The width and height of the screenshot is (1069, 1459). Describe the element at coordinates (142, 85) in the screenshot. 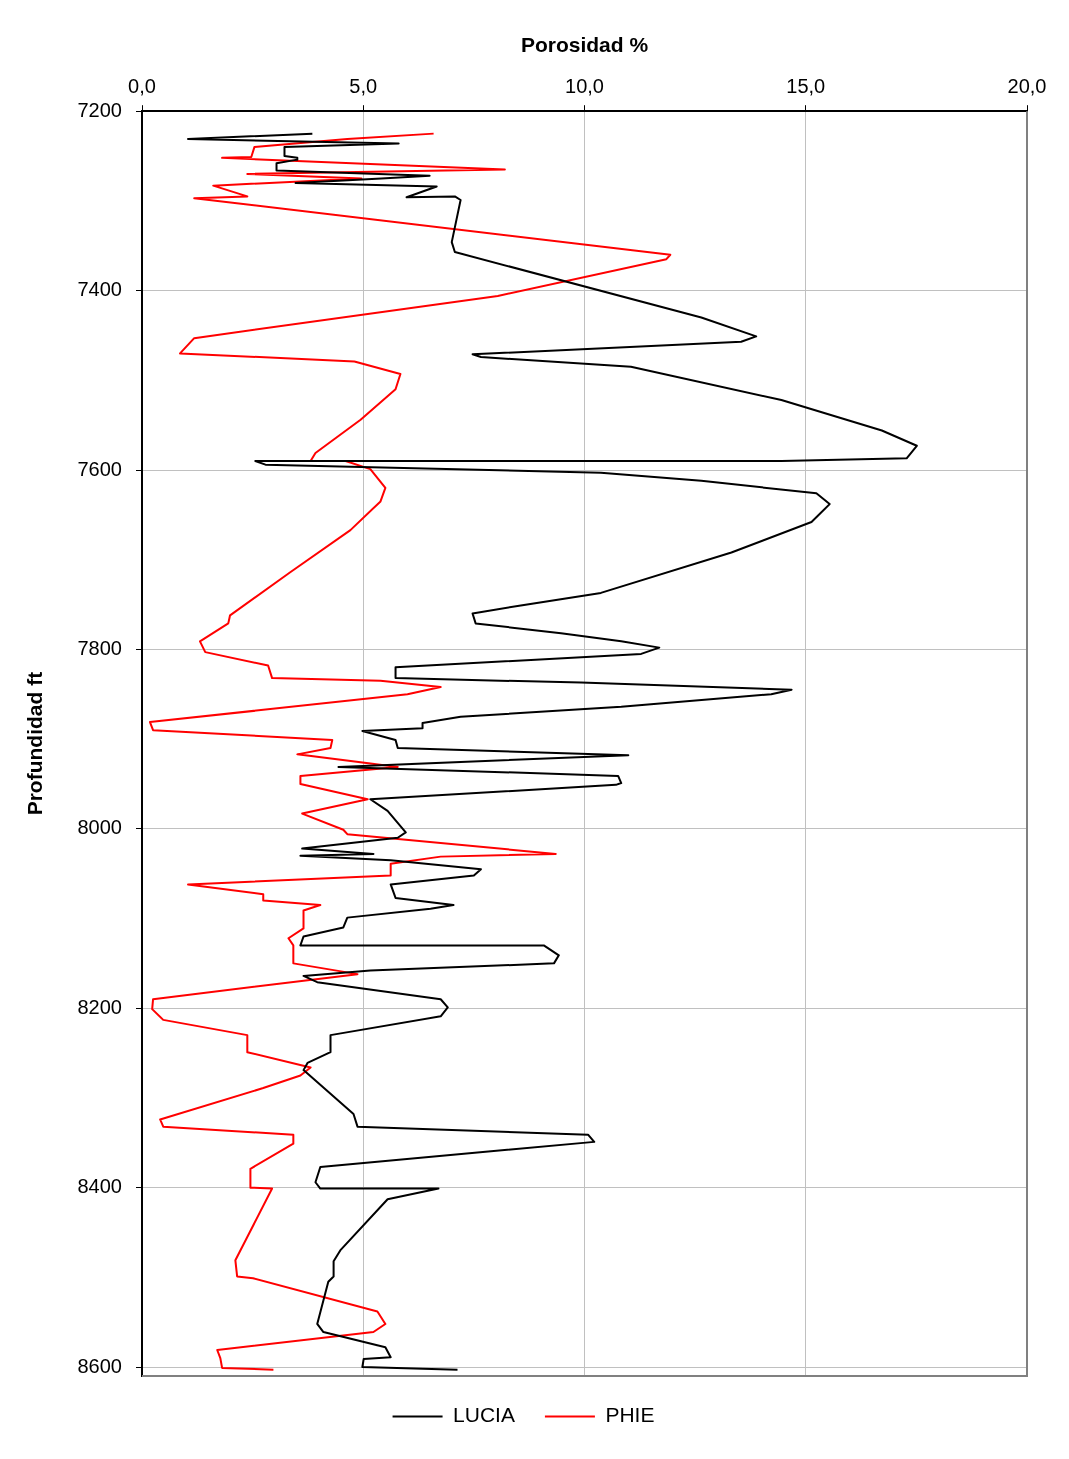

I see `x-tick-label: 0,0` at that location.